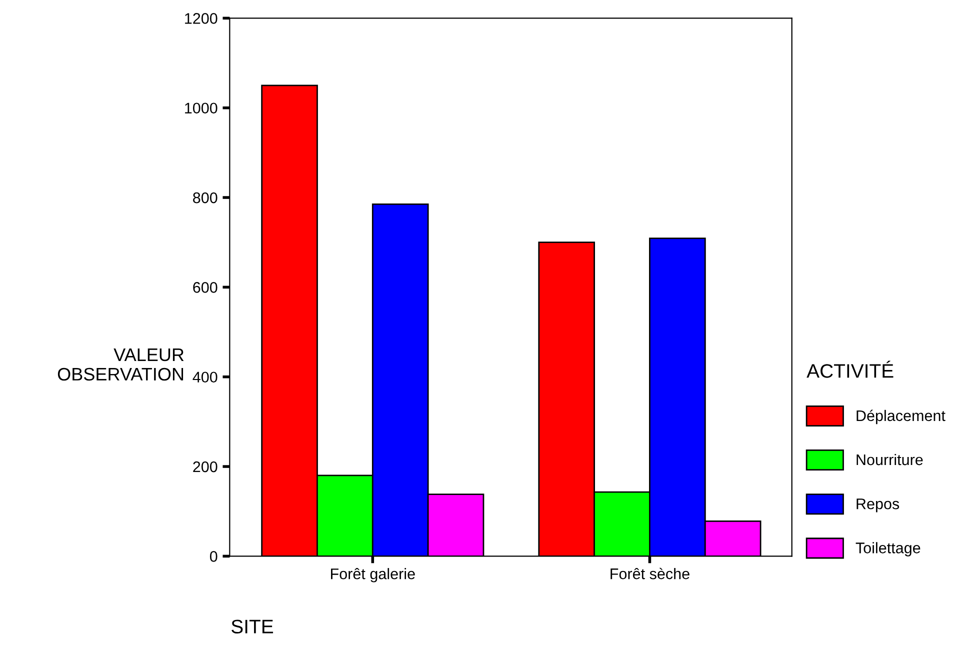  Describe the element at coordinates (201, 108) in the screenshot. I see `y-tick-label: 1000` at that location.